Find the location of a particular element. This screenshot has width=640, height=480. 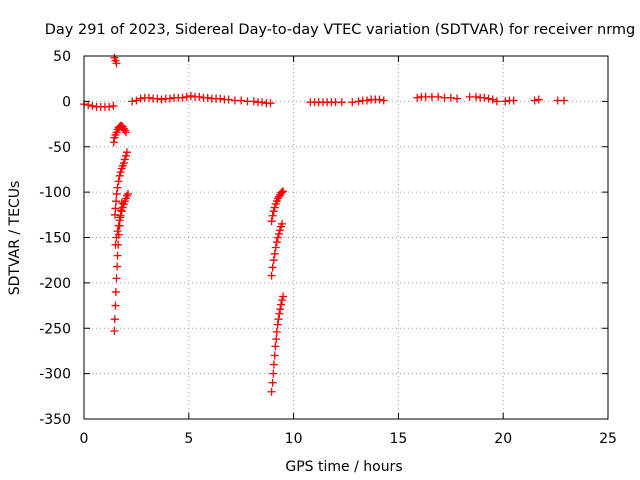

series-arc-9.0h is located at coordinates (277, 206).